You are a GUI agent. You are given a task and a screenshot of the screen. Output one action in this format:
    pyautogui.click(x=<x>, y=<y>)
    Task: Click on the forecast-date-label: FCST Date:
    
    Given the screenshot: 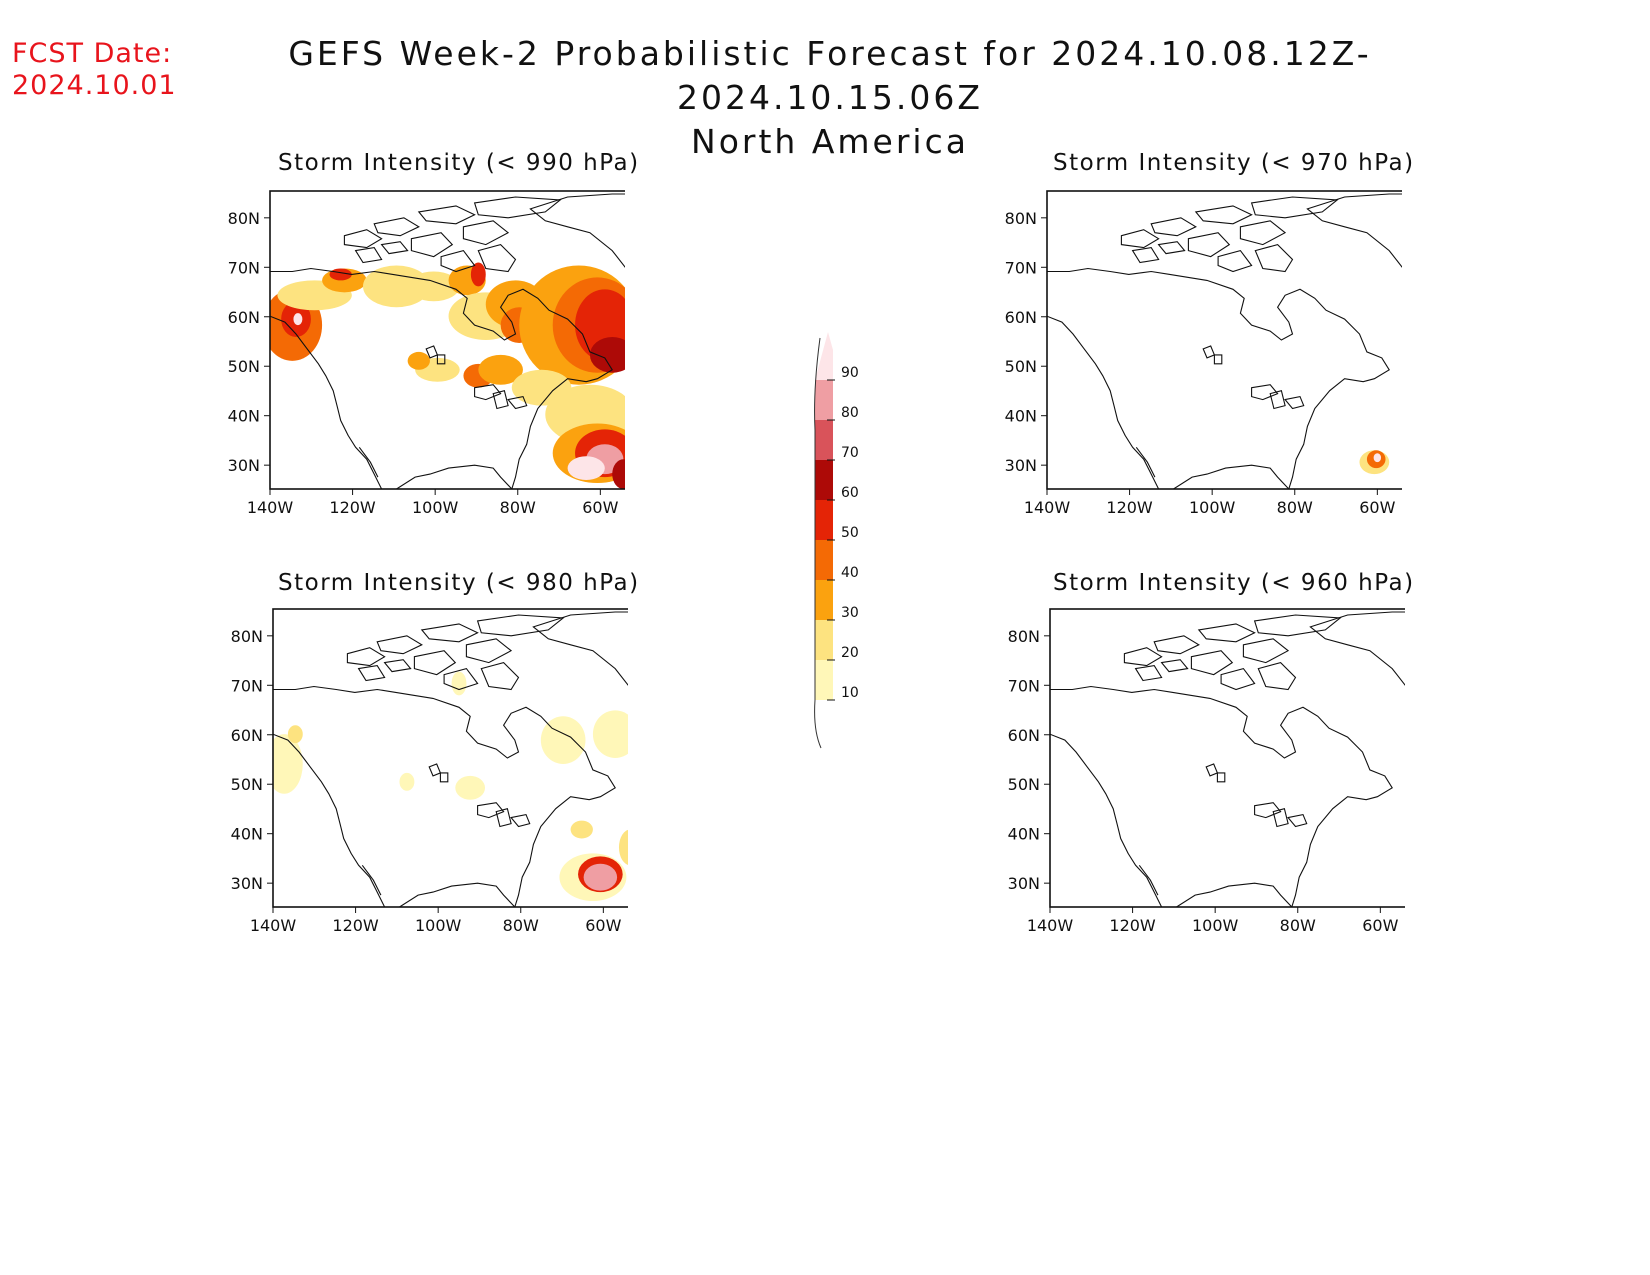 What is the action you would take?
    pyautogui.click(x=92, y=53)
    